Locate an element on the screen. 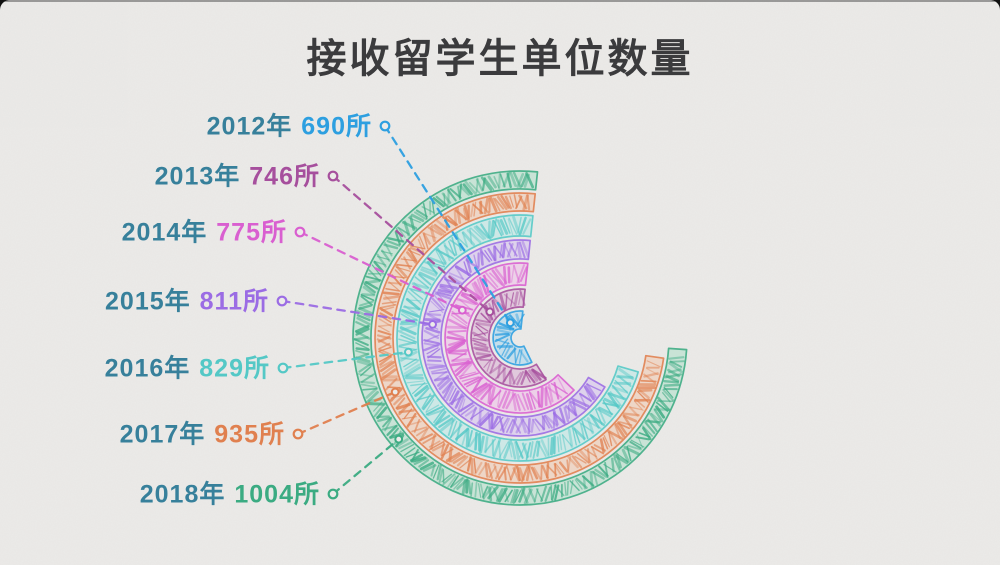 This screenshot has width=1000, height=565. value-label-2016: 829所 is located at coordinates (234, 368).